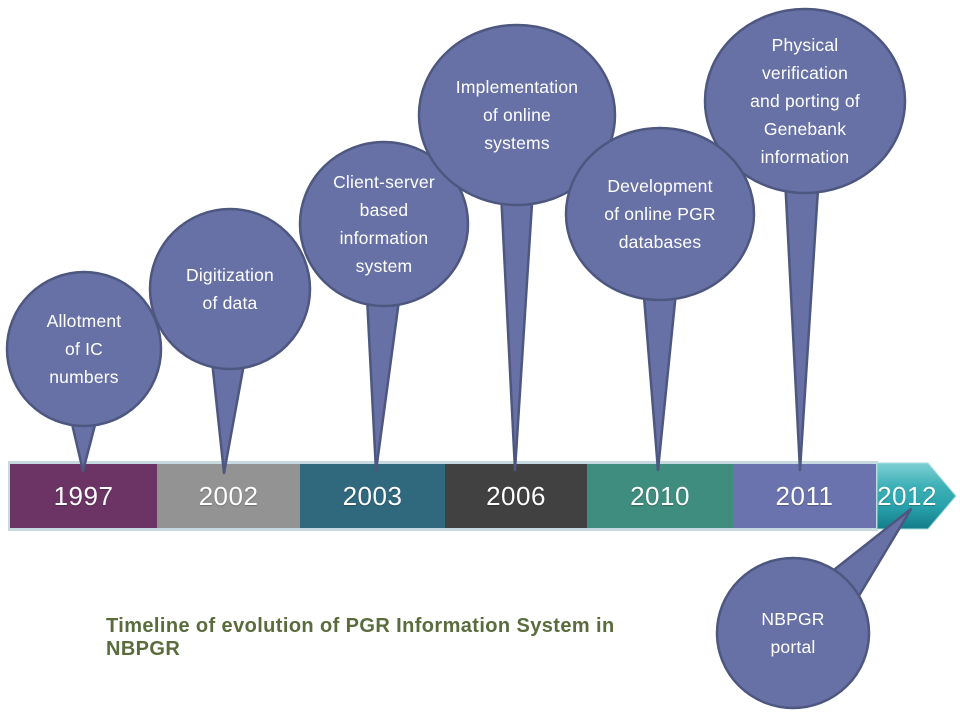 This screenshot has width=960, height=720. I want to click on callout-2012-bubble, so click(793, 633).